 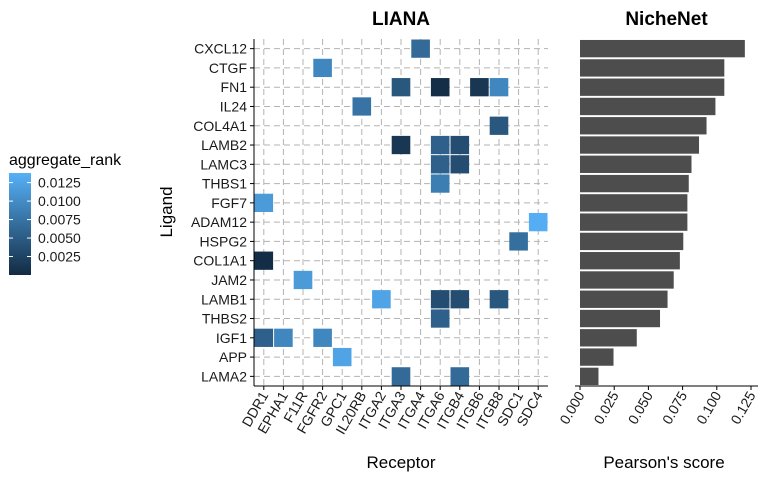 What do you see at coordinates (571, 407) in the screenshot?
I see `x-tick-label: 0.000` at bounding box center [571, 407].